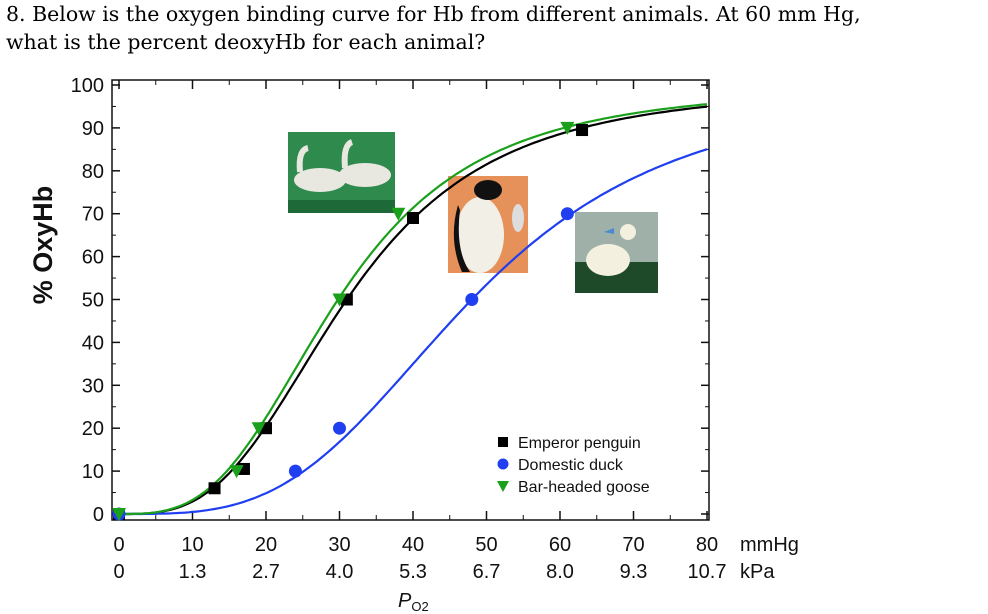  I want to click on legend-marker-bar-headed-goose, so click(503, 486).